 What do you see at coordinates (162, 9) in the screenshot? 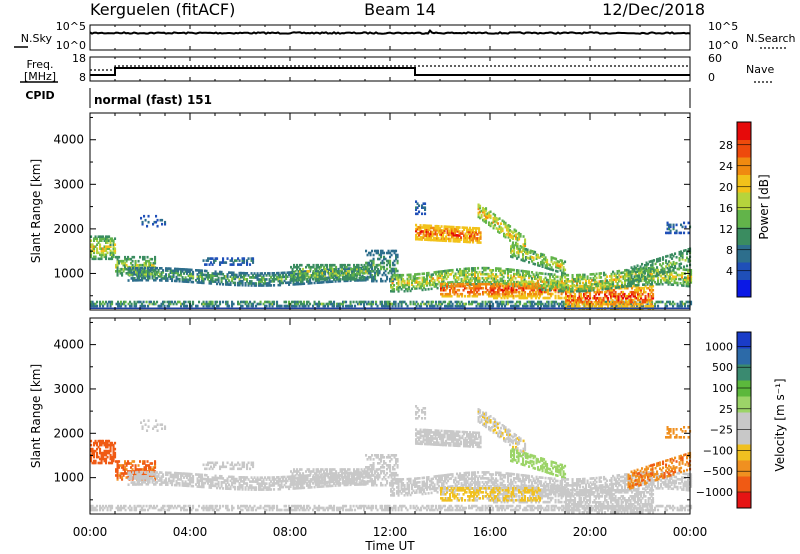
I see `station-title: Kerguelen (fitACF)` at bounding box center [162, 9].